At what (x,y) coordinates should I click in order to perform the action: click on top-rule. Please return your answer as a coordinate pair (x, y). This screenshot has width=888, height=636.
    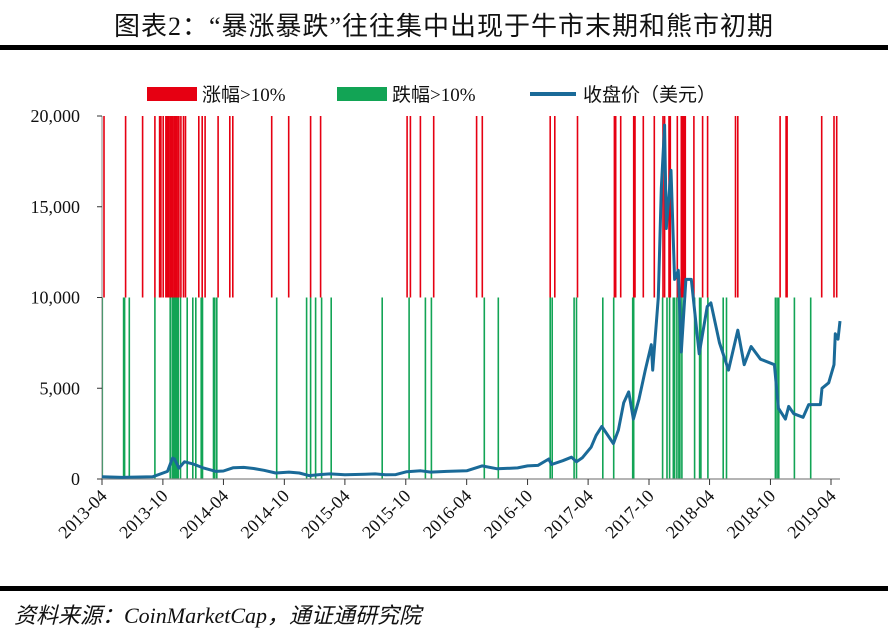
    Looking at the image, I should click on (444, 47).